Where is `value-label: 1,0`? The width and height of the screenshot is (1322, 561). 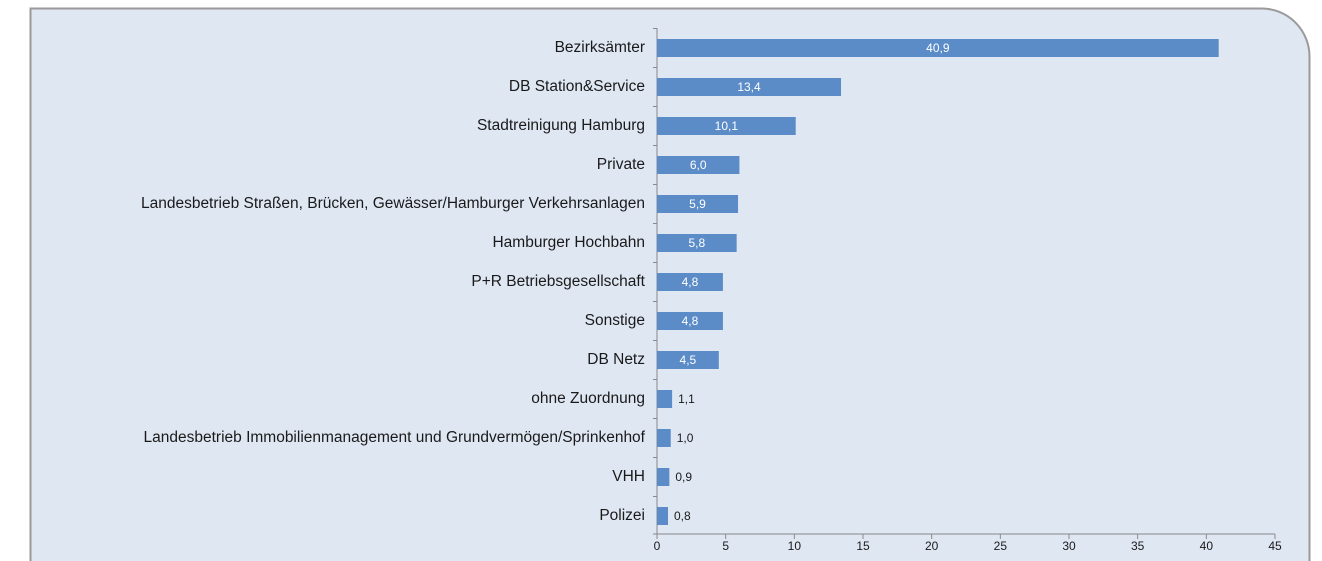 value-label: 1,0 is located at coordinates (685, 438).